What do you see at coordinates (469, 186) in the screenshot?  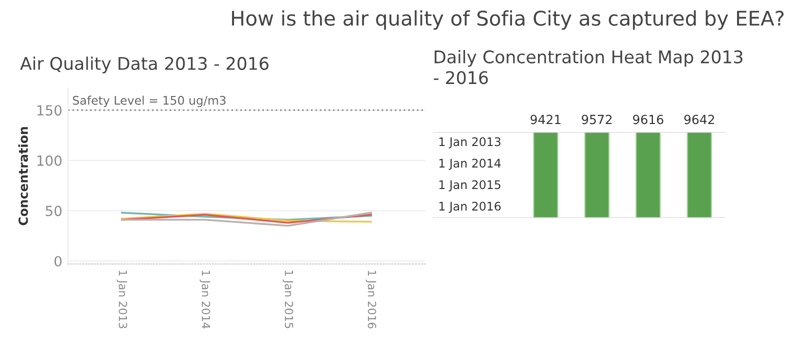 I see `category-label: 1 Jan 2015` at bounding box center [469, 186].